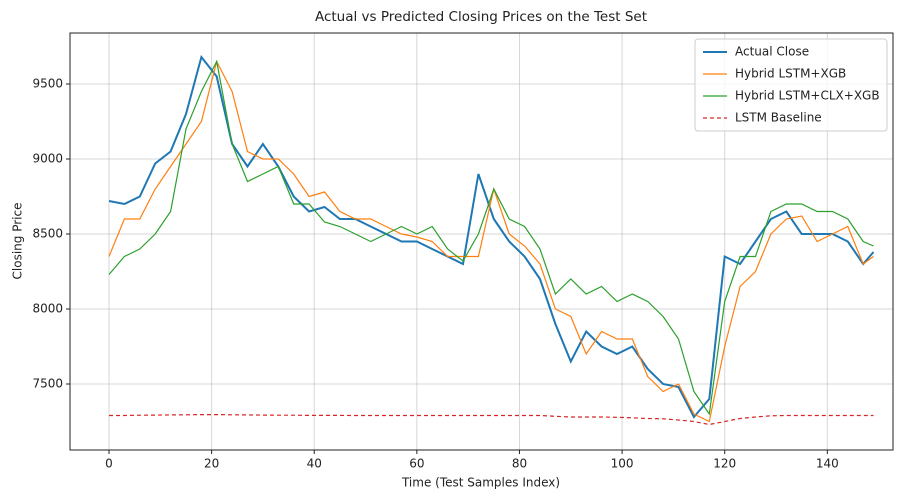 The height and width of the screenshot is (494, 897). Describe the element at coordinates (807, 96) in the screenshot. I see `legend-label: Hybrid LSTM+CLX+XGB` at that location.